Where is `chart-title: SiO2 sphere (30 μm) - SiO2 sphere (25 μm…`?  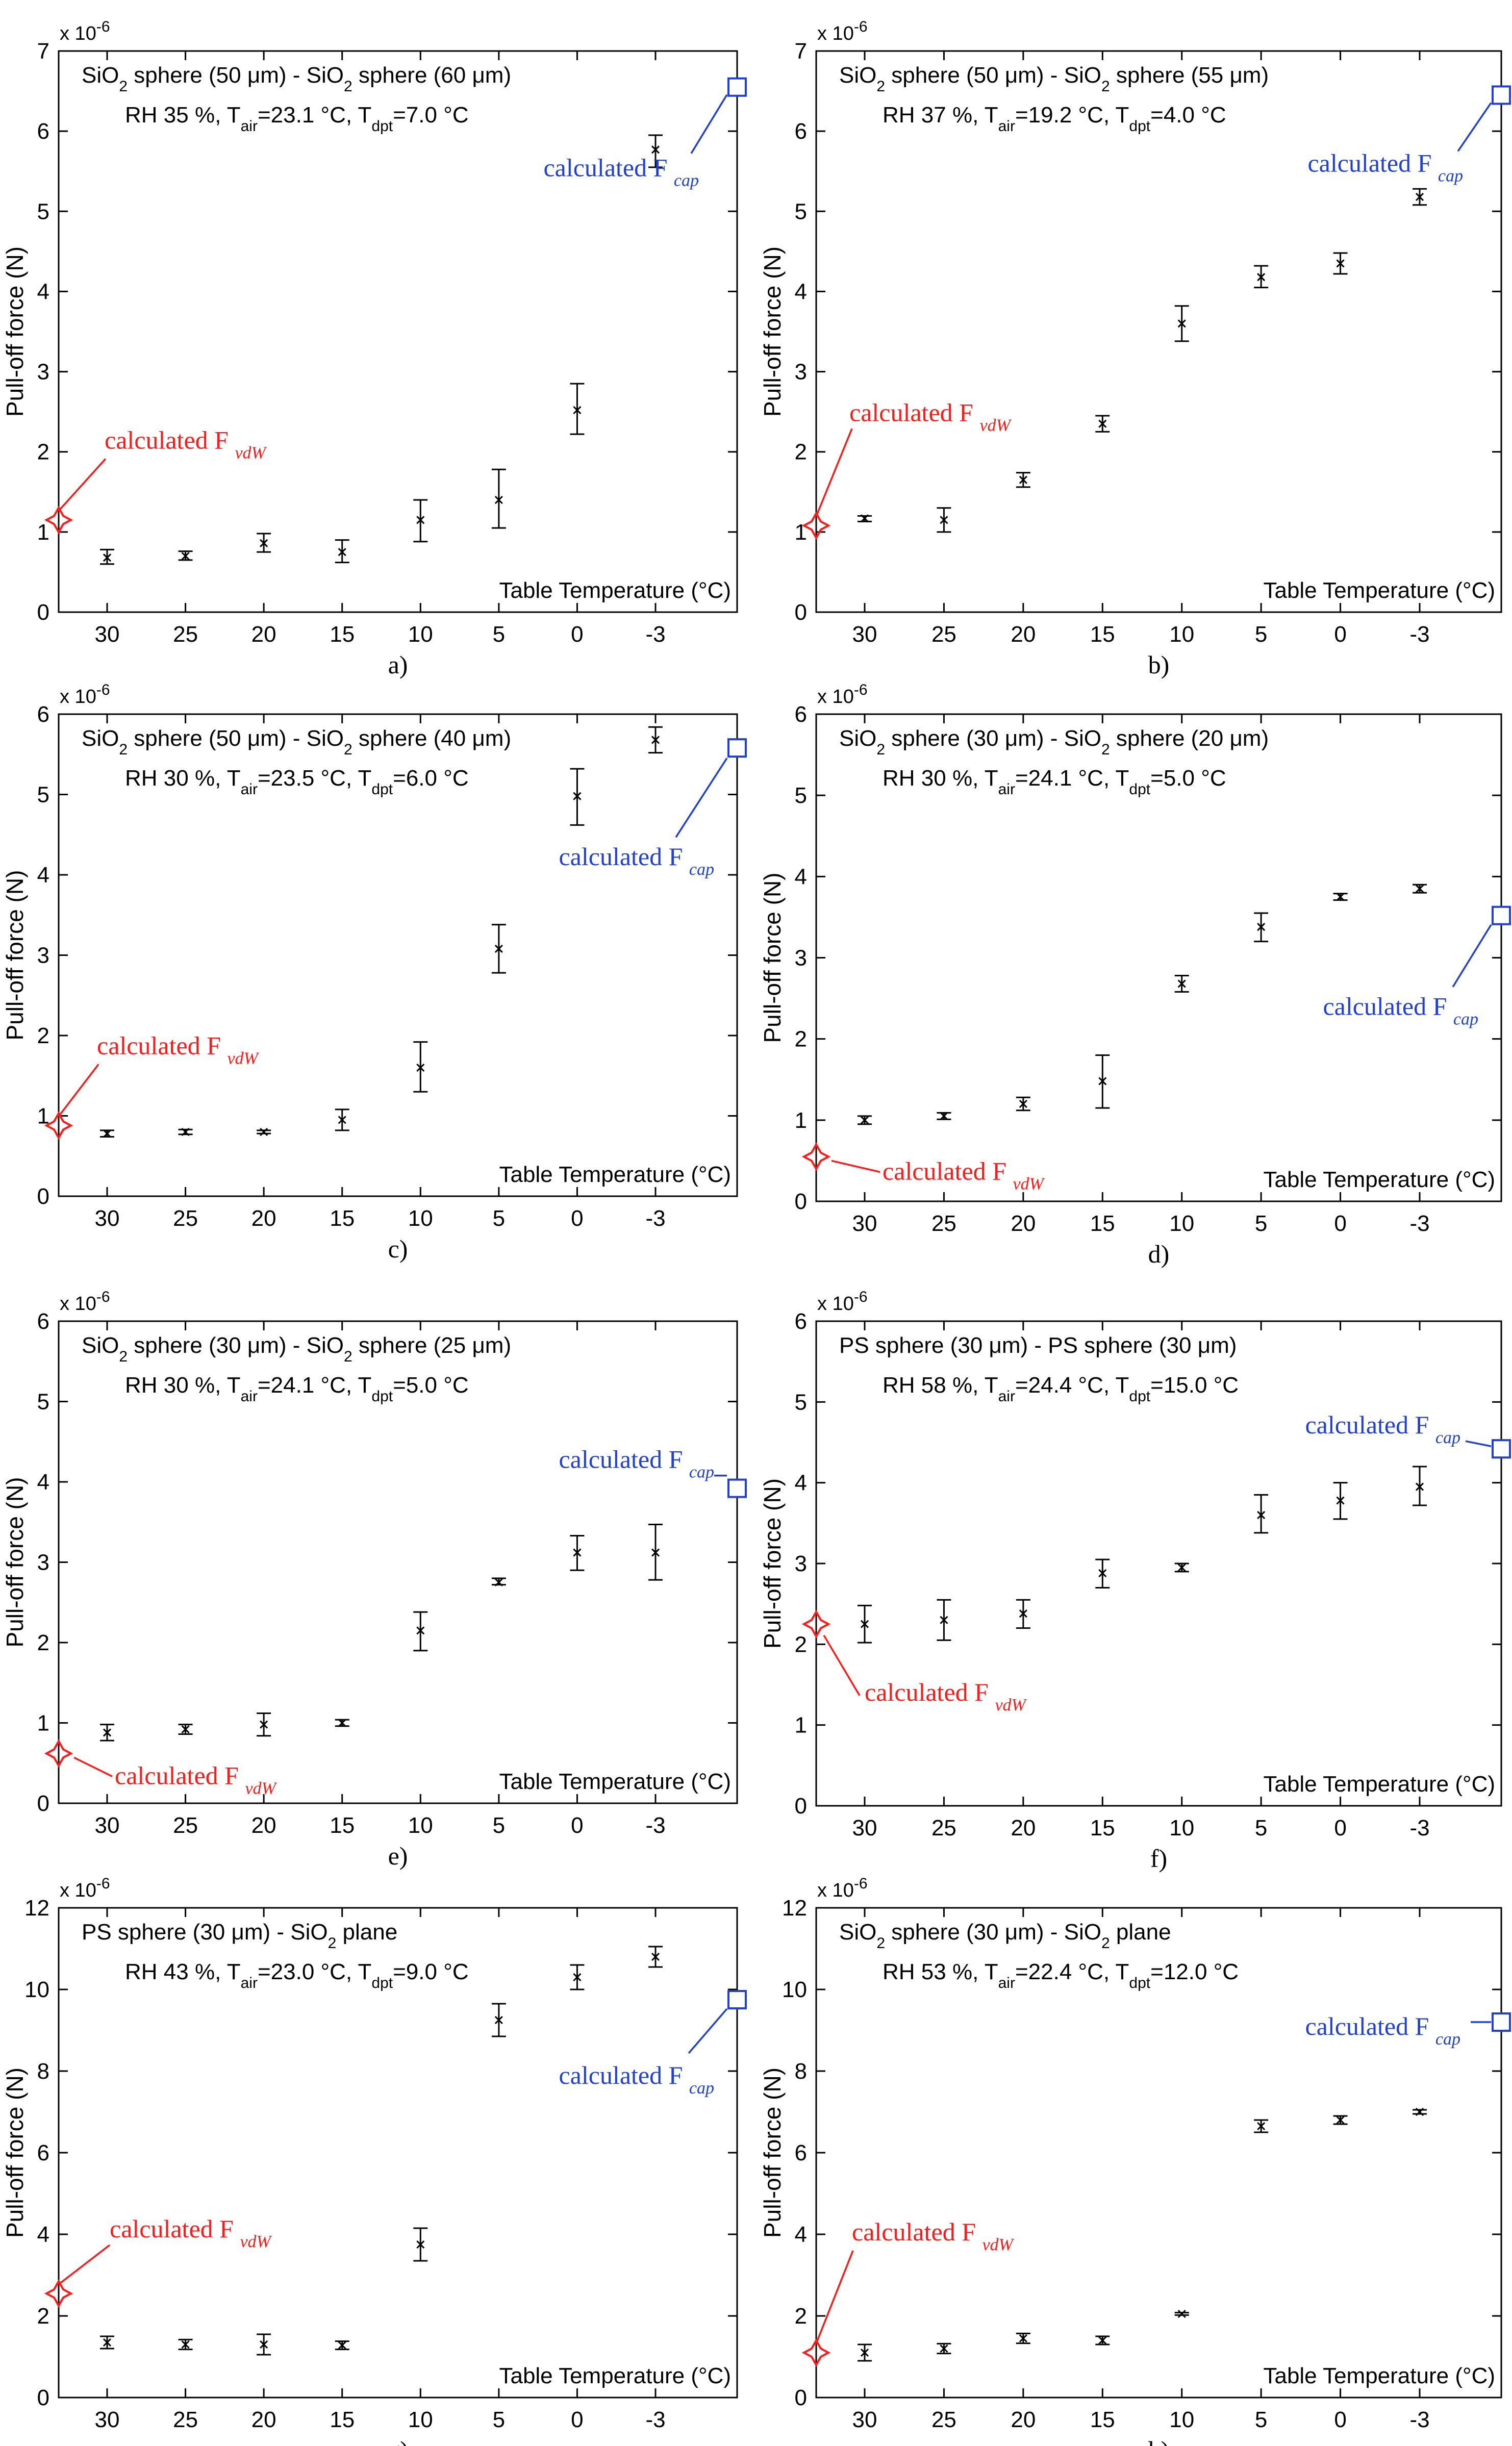 chart-title: SiO2 sphere (30 μm) - SiO2 sphere (25 μm… is located at coordinates (296, 1349).